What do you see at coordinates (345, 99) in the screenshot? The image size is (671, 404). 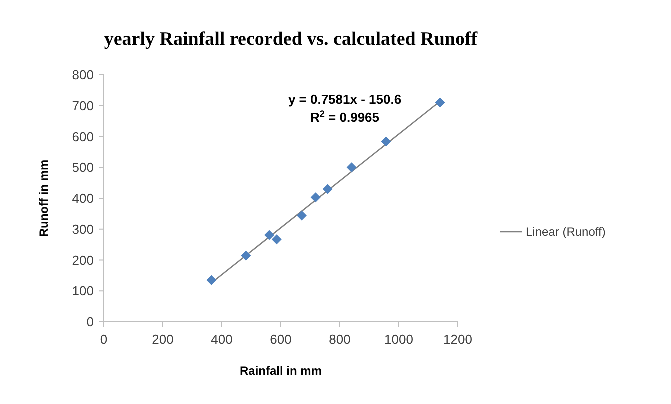 I see `annotation: y = 0.7581x - 150.6` at bounding box center [345, 99].